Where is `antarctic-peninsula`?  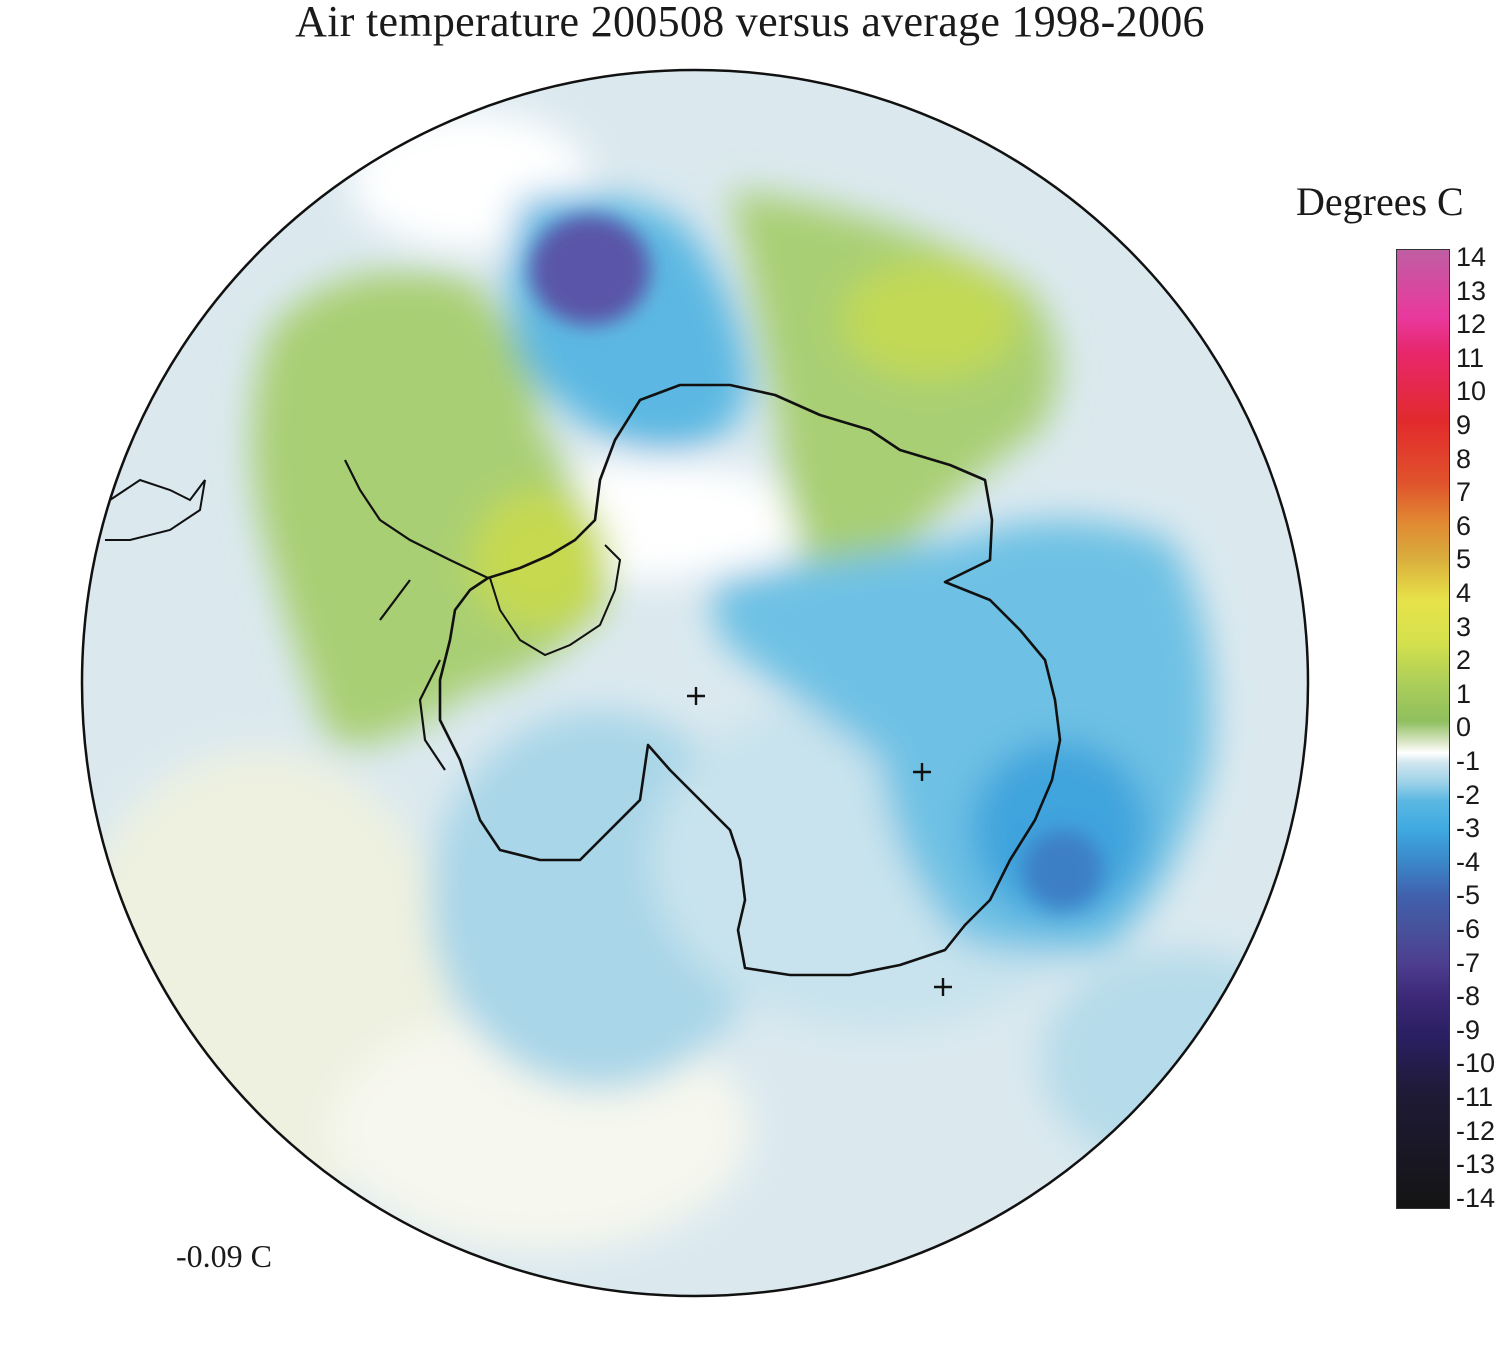
antarctic-peninsula is located at coordinates (416, 615).